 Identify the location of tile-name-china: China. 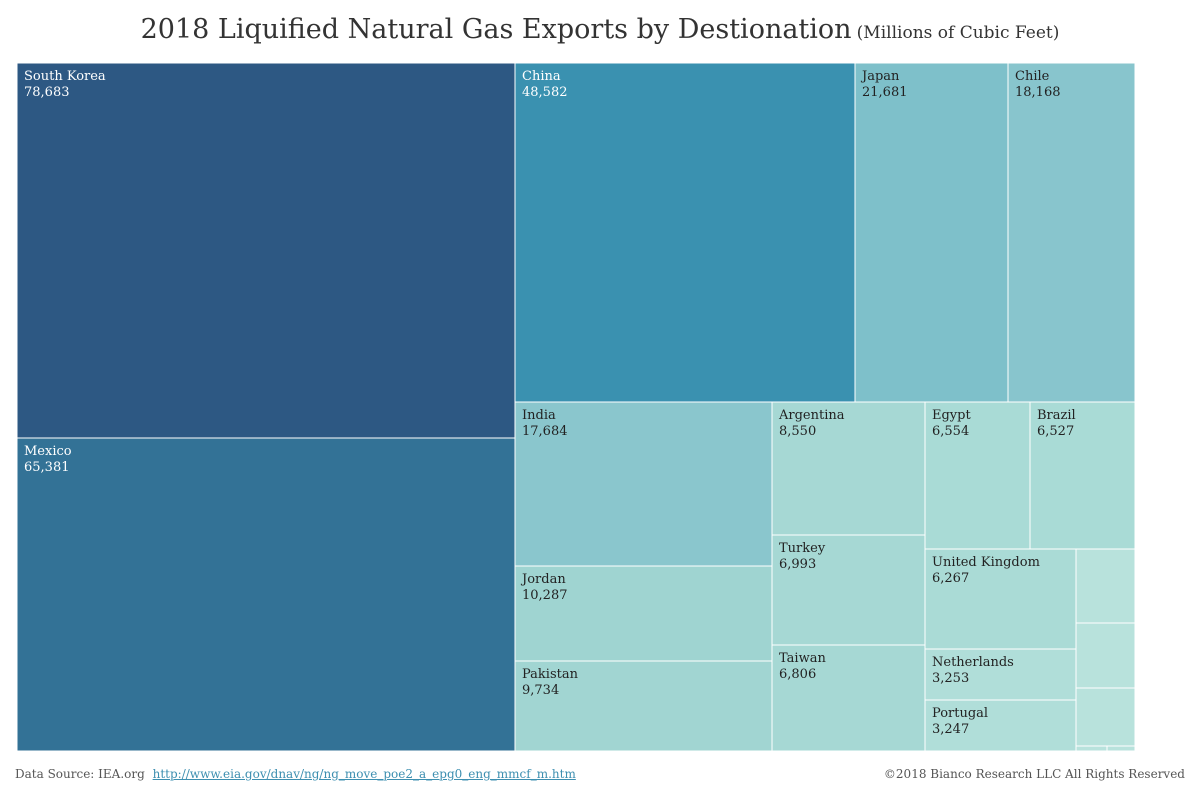
(541, 76).